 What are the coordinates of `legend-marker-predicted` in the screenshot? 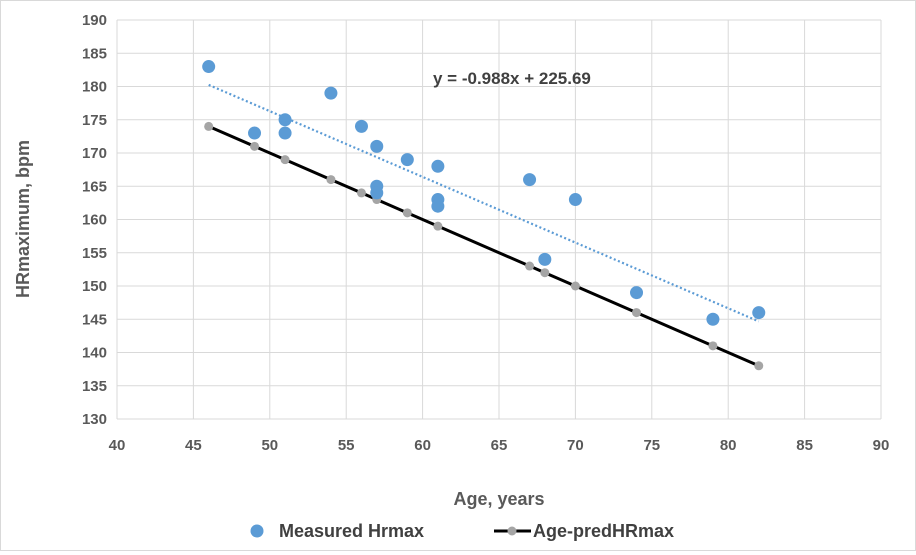 It's located at (512, 531).